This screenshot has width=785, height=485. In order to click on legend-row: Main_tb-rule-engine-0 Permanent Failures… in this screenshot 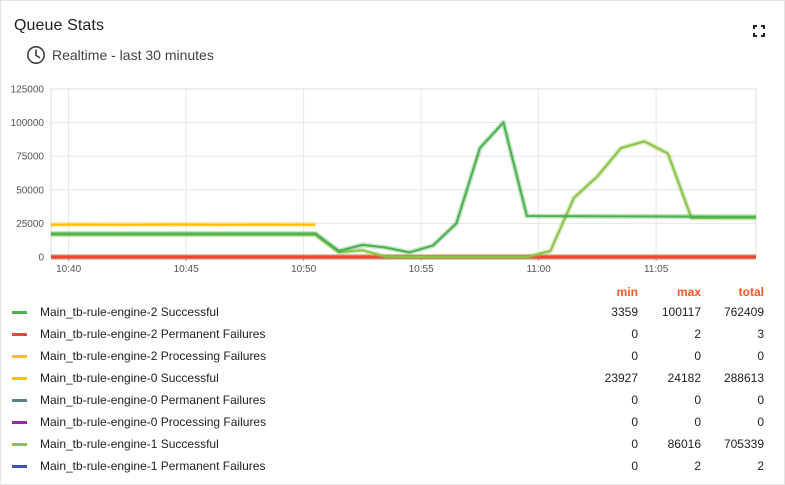, I will do `click(393, 400)`.